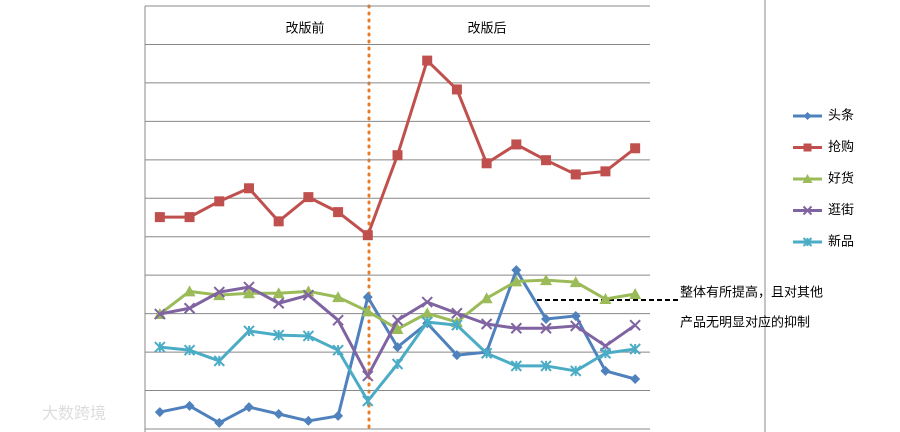 This screenshot has width=900, height=432. What do you see at coordinates (841, 147) in the screenshot?
I see `legend-label: 抢购` at bounding box center [841, 147].